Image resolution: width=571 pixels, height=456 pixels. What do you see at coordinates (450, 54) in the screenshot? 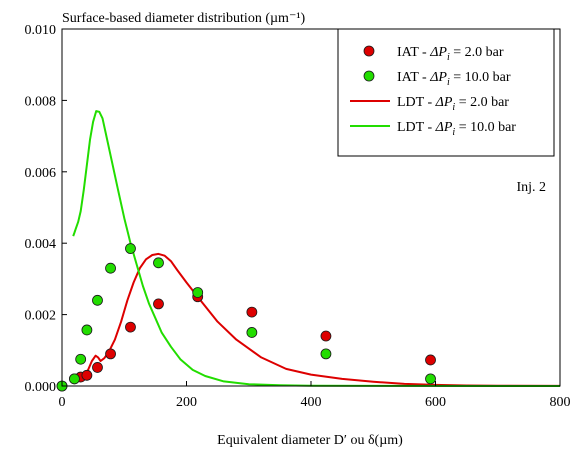
I see `legend-label-0: IAT - ΔPi = 2.0 bar` at bounding box center [450, 54].